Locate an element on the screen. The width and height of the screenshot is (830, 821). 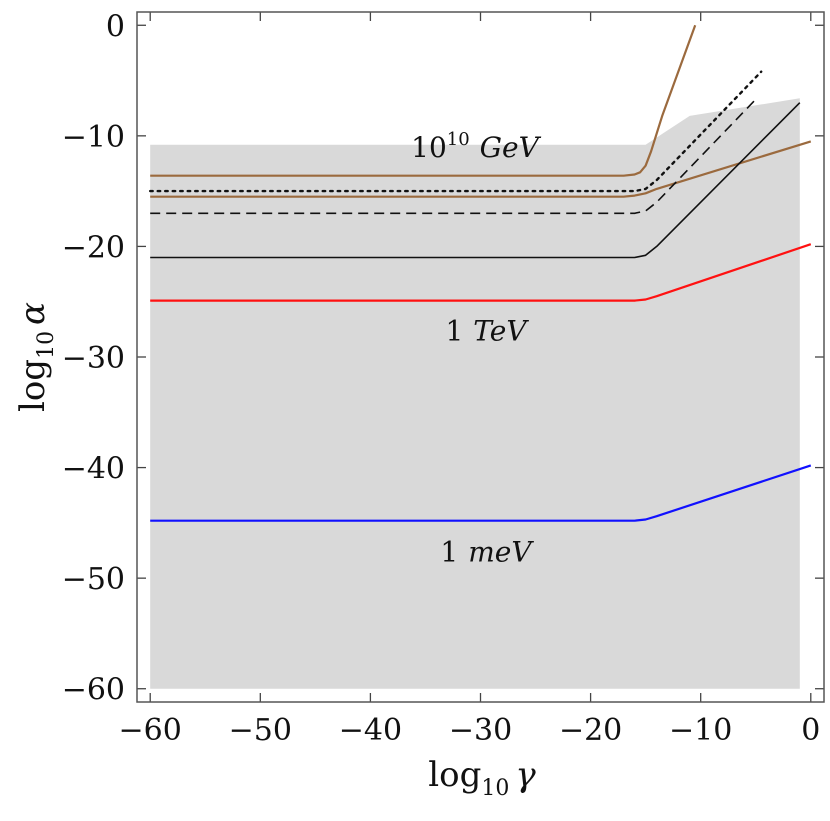
y-tick-label: −40 is located at coordinates (93, 469).